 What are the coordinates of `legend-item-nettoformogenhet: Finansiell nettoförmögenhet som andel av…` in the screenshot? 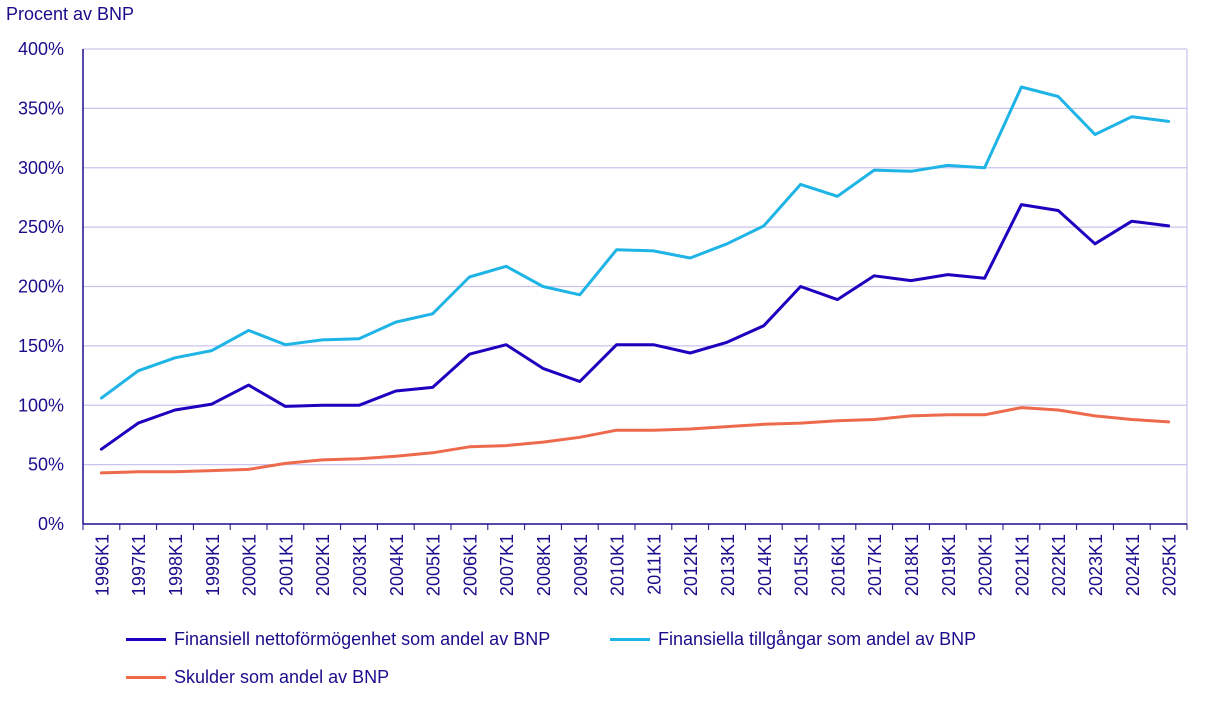 It's located at (338, 639).